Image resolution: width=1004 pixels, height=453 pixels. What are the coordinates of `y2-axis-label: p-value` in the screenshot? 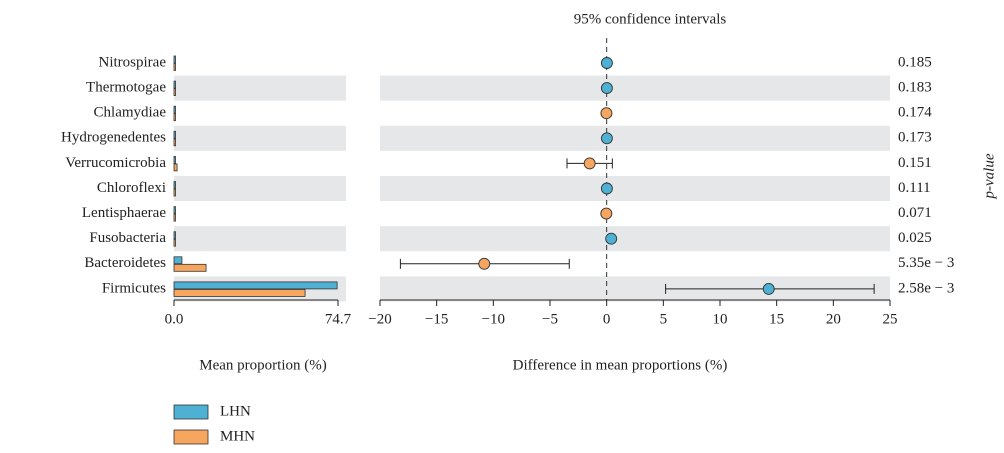 It's located at (989, 176).